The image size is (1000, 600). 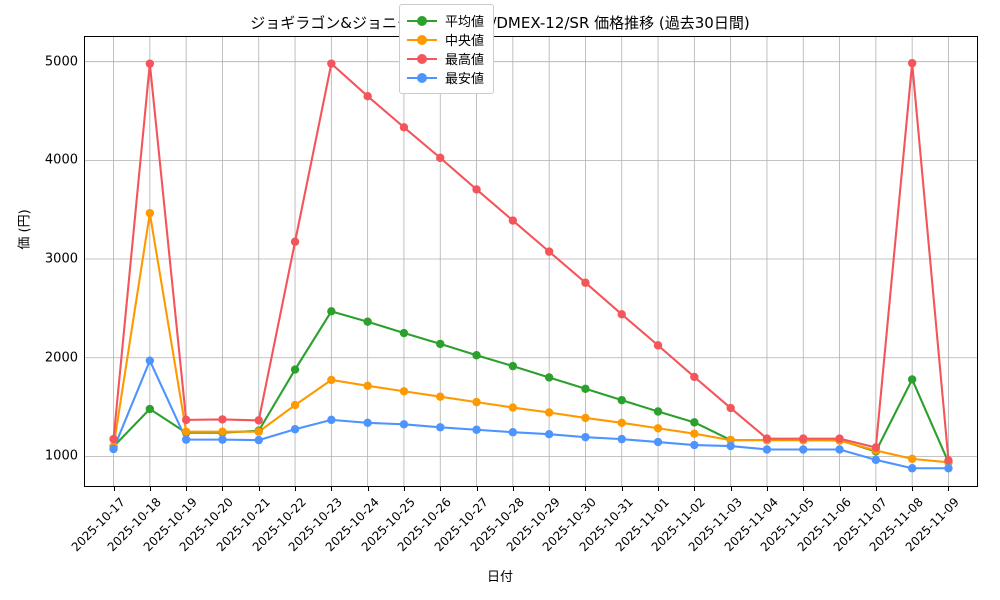 I want to click on y-tick-label: 3000, so click(x=61, y=259).